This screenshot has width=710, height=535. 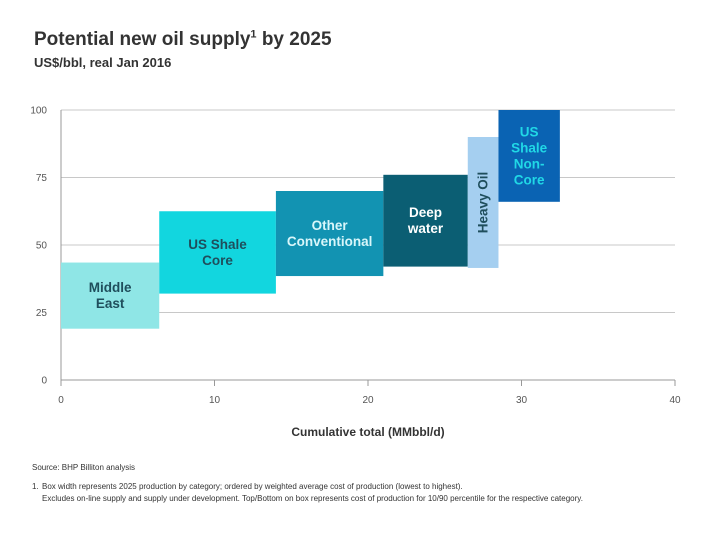 I want to click on bar-middle-east, so click(x=110, y=295).